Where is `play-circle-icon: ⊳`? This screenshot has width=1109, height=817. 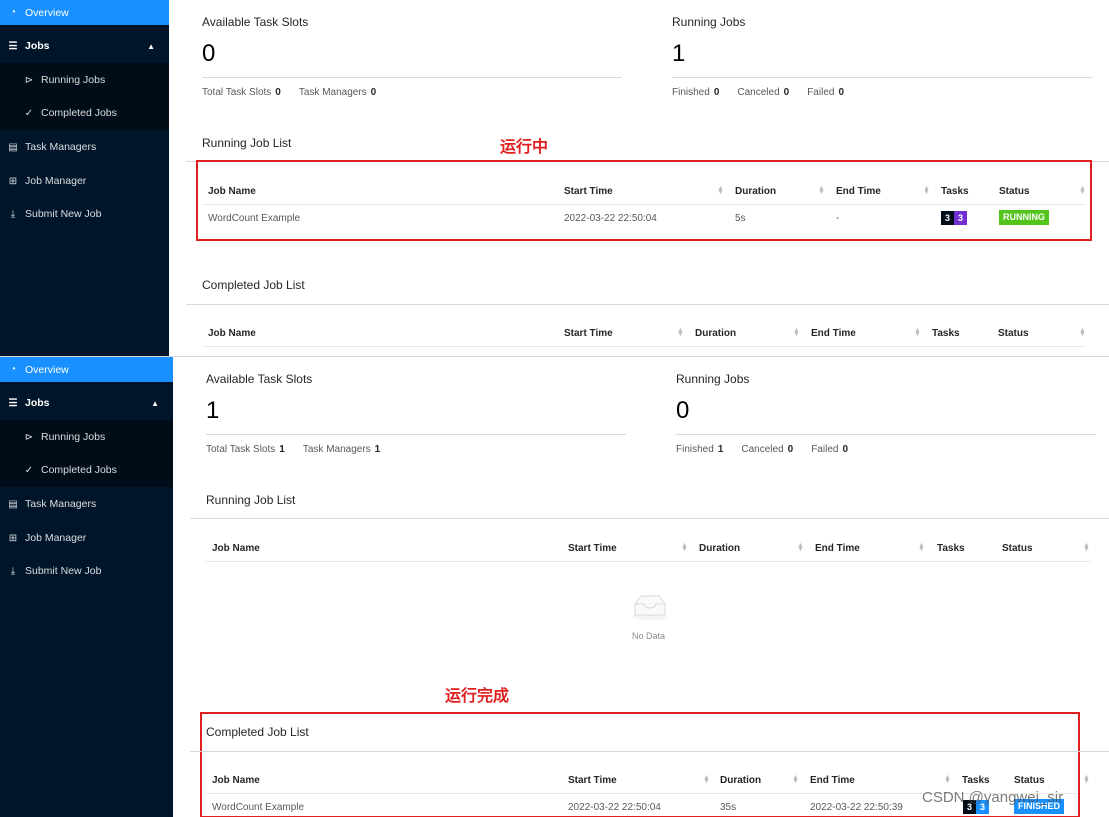 play-circle-icon: ⊳ is located at coordinates (29, 80).